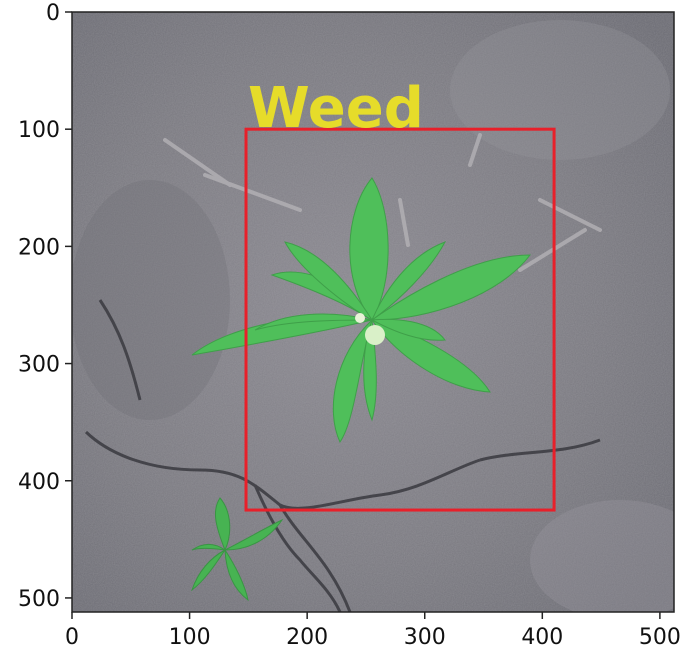 The image size is (685, 655). I want to click on y-tick-label: 300, so click(39, 365).